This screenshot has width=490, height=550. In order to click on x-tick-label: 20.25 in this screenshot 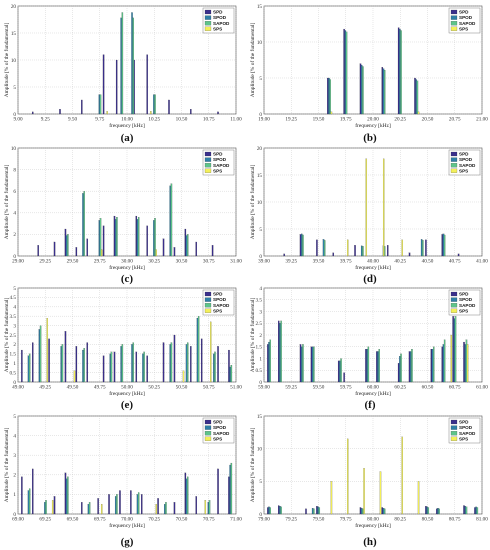, I will do `click(400, 120)`.